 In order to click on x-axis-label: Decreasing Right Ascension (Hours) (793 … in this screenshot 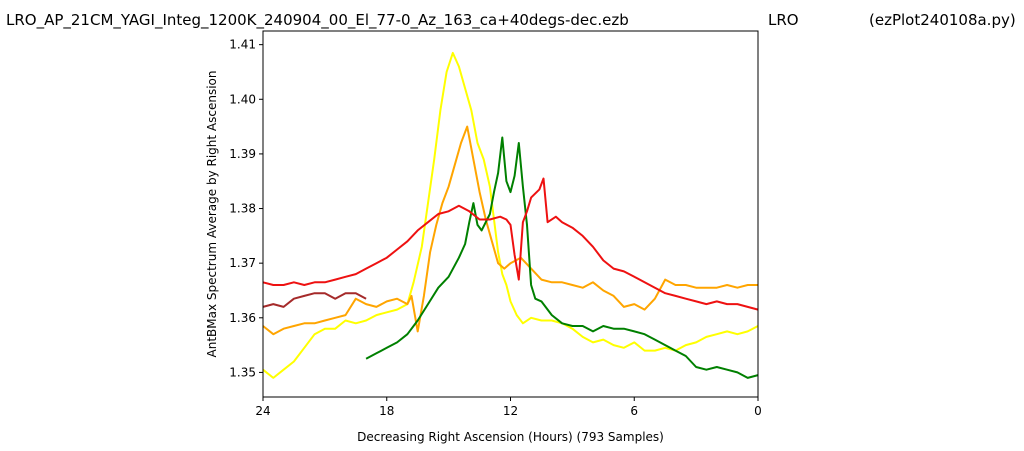, I will do `click(510, 437)`.